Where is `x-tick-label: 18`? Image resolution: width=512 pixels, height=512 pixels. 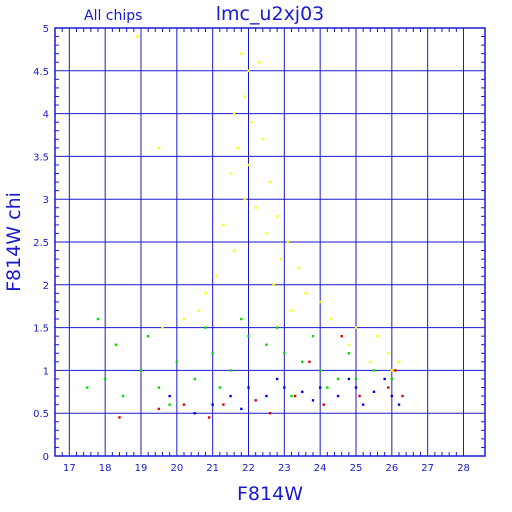
x-tick-label: 18 is located at coordinates (105, 468).